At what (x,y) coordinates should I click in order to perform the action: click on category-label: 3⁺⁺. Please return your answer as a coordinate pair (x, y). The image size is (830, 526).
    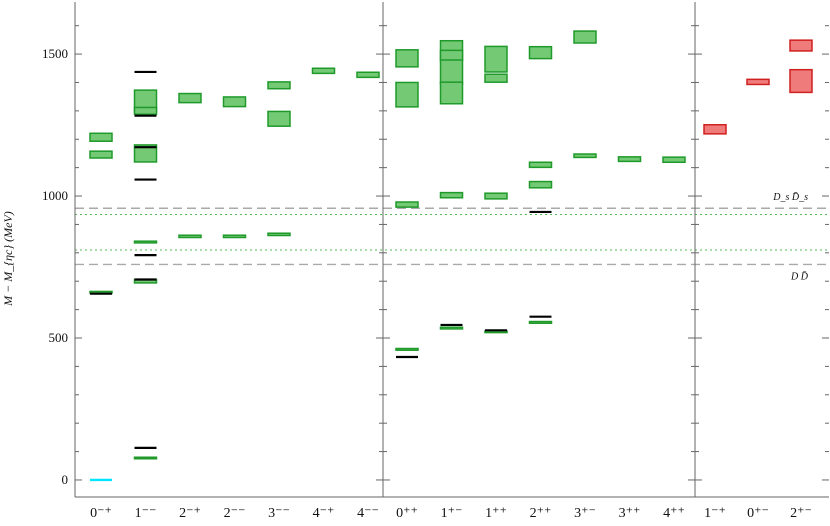
    Looking at the image, I should click on (630, 513).